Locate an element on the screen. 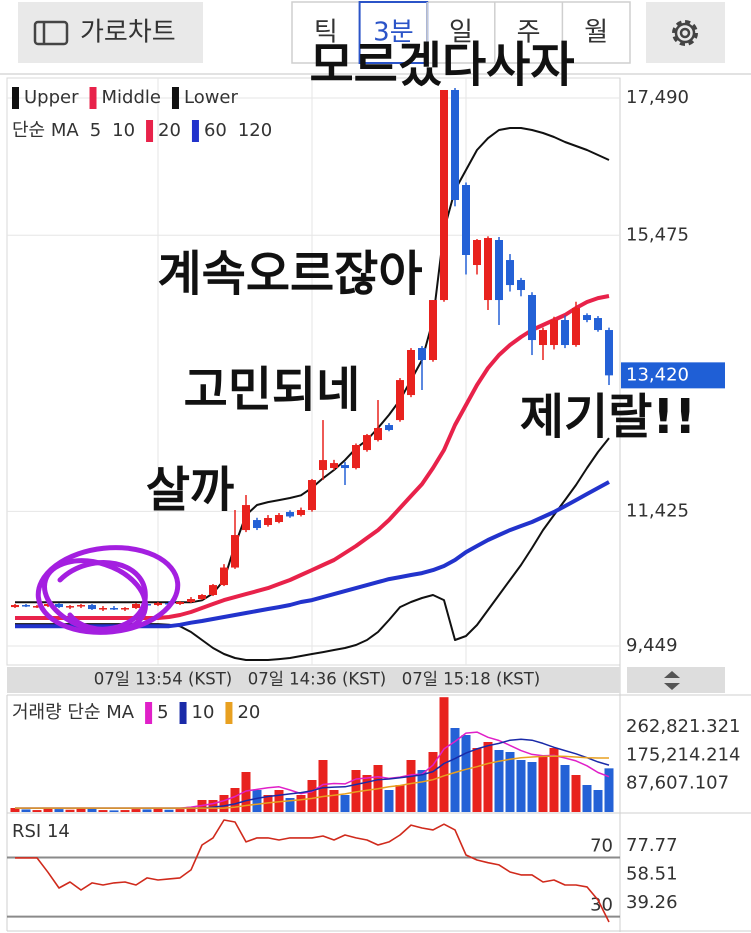  y-tick-label: 262,821.321 is located at coordinates (683, 726).